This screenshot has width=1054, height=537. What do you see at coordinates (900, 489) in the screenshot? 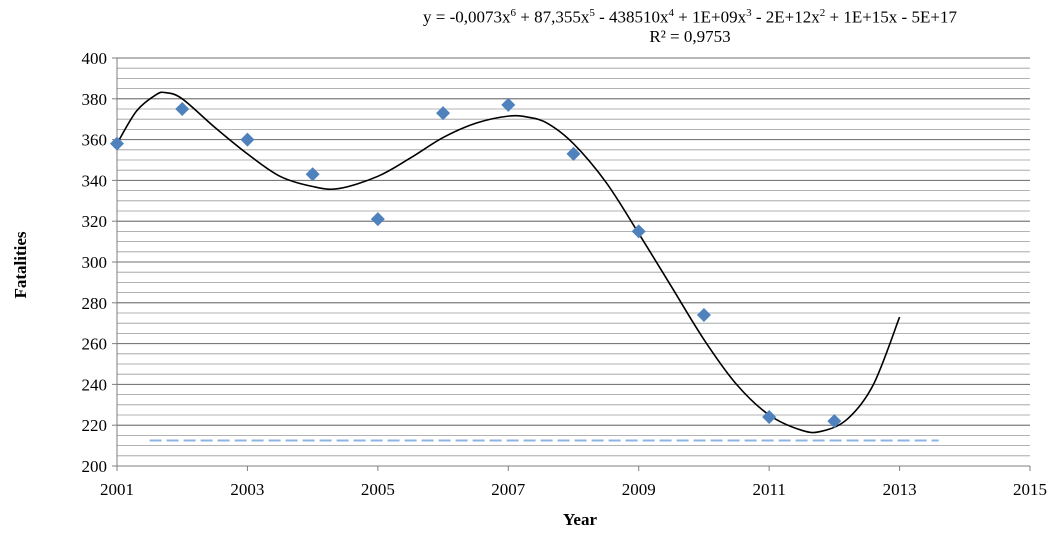
I see `x-tick-label: 2013` at bounding box center [900, 489].